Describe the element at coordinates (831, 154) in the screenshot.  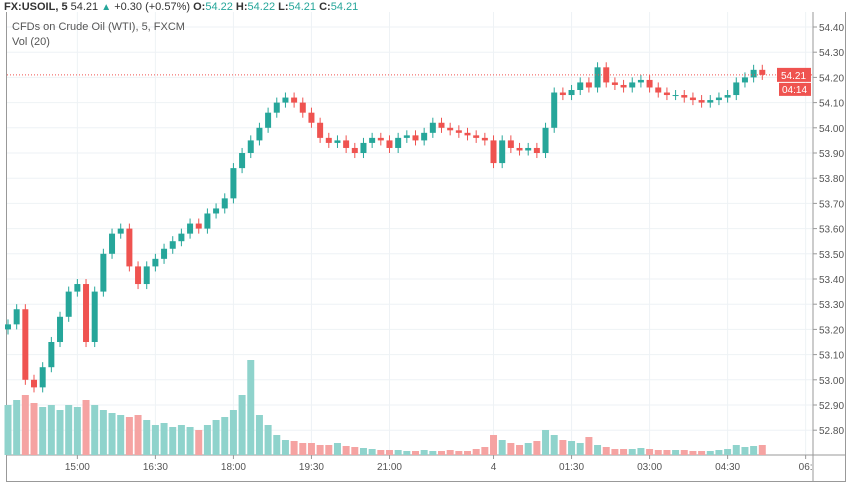
I see `y-tick-label: 53.90` at that location.